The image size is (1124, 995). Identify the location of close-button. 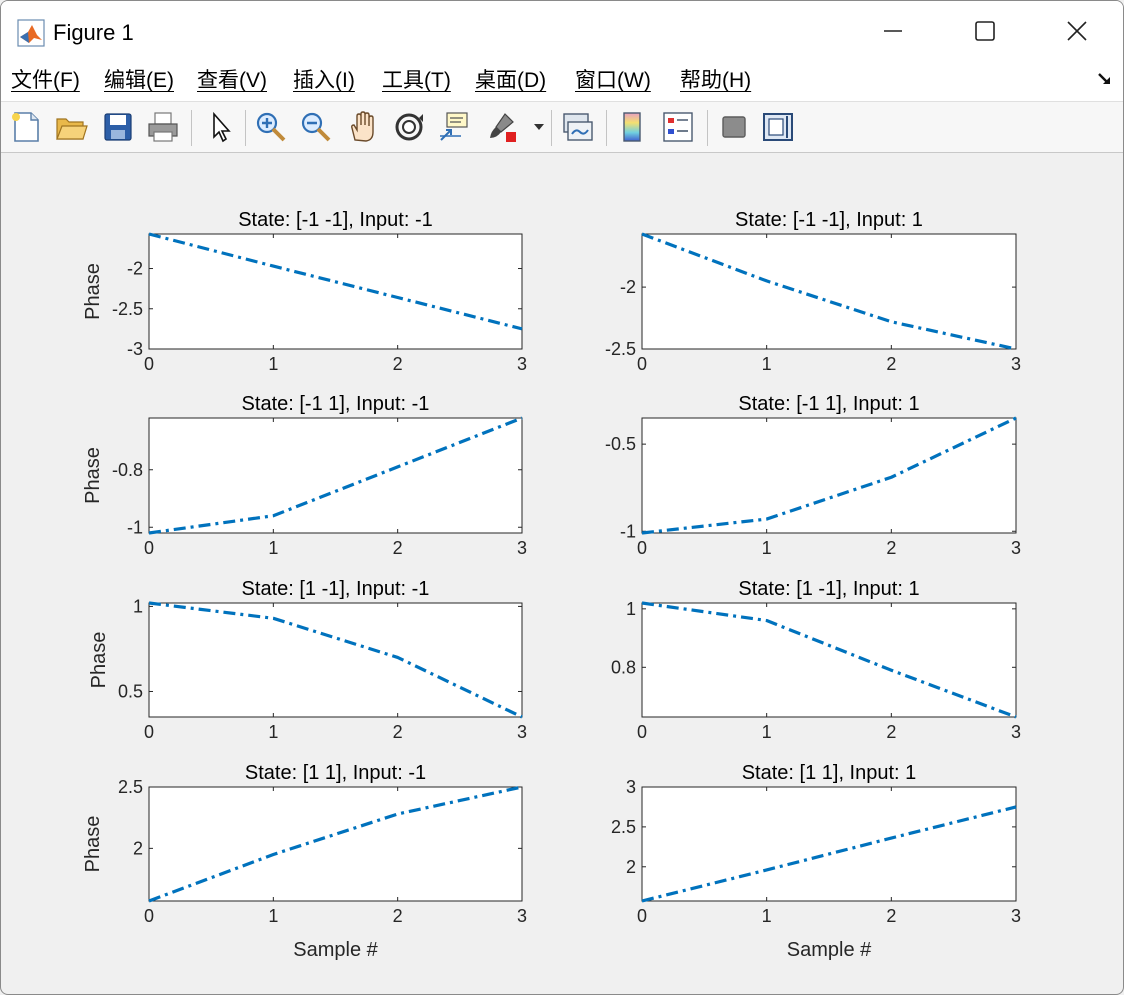
(1077, 31).